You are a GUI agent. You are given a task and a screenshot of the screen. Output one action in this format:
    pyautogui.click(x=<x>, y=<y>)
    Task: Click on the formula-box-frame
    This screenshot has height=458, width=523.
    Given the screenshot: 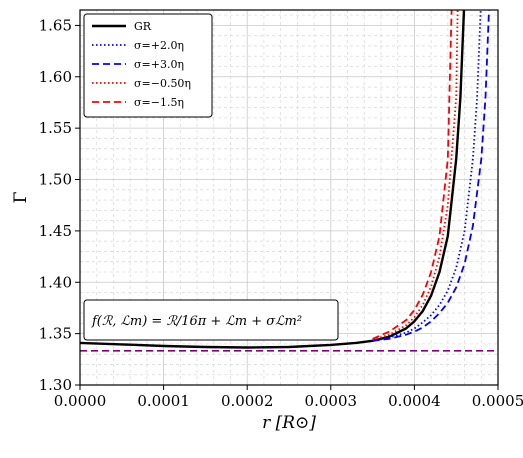 What is the action you would take?
    pyautogui.click(x=211, y=320)
    